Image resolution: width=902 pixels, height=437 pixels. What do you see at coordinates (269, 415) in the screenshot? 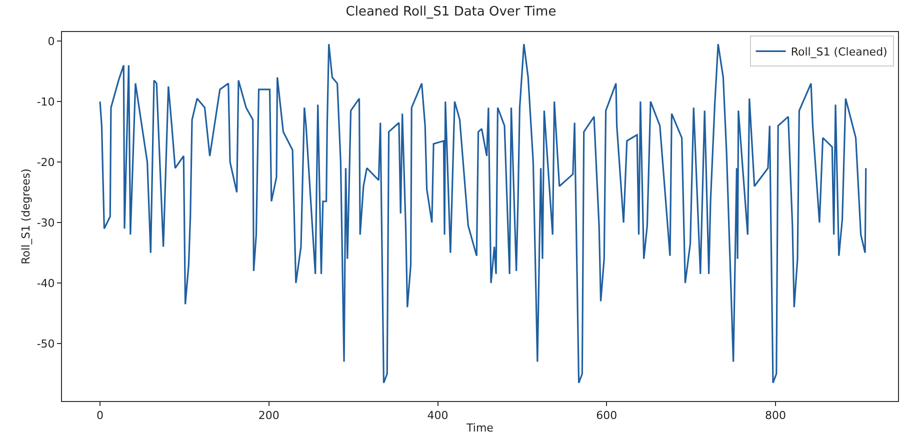
I see `x-tick-label: 200` at bounding box center [269, 415].